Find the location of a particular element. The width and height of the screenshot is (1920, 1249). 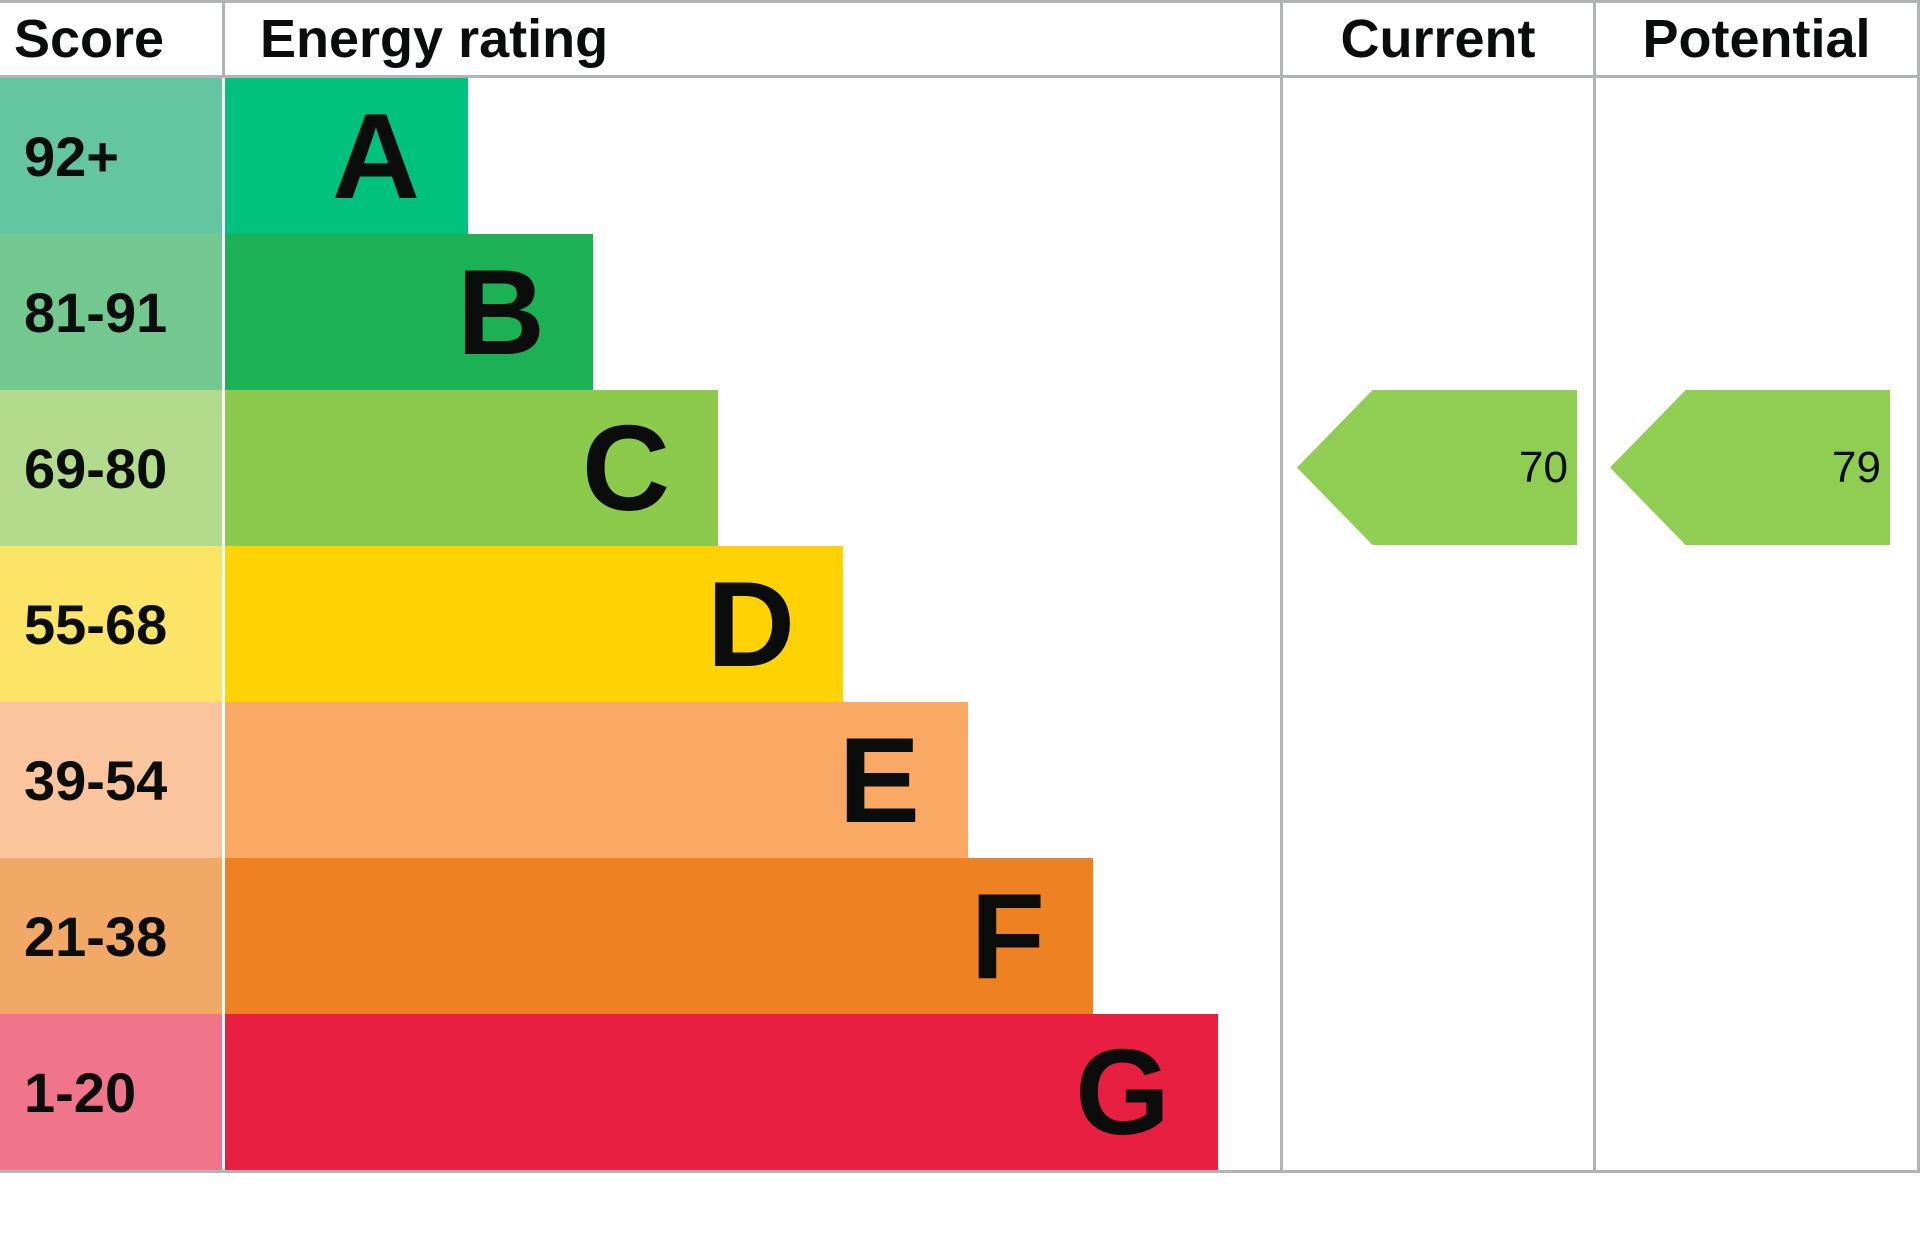

band-letter: F is located at coordinates (1007, 936).